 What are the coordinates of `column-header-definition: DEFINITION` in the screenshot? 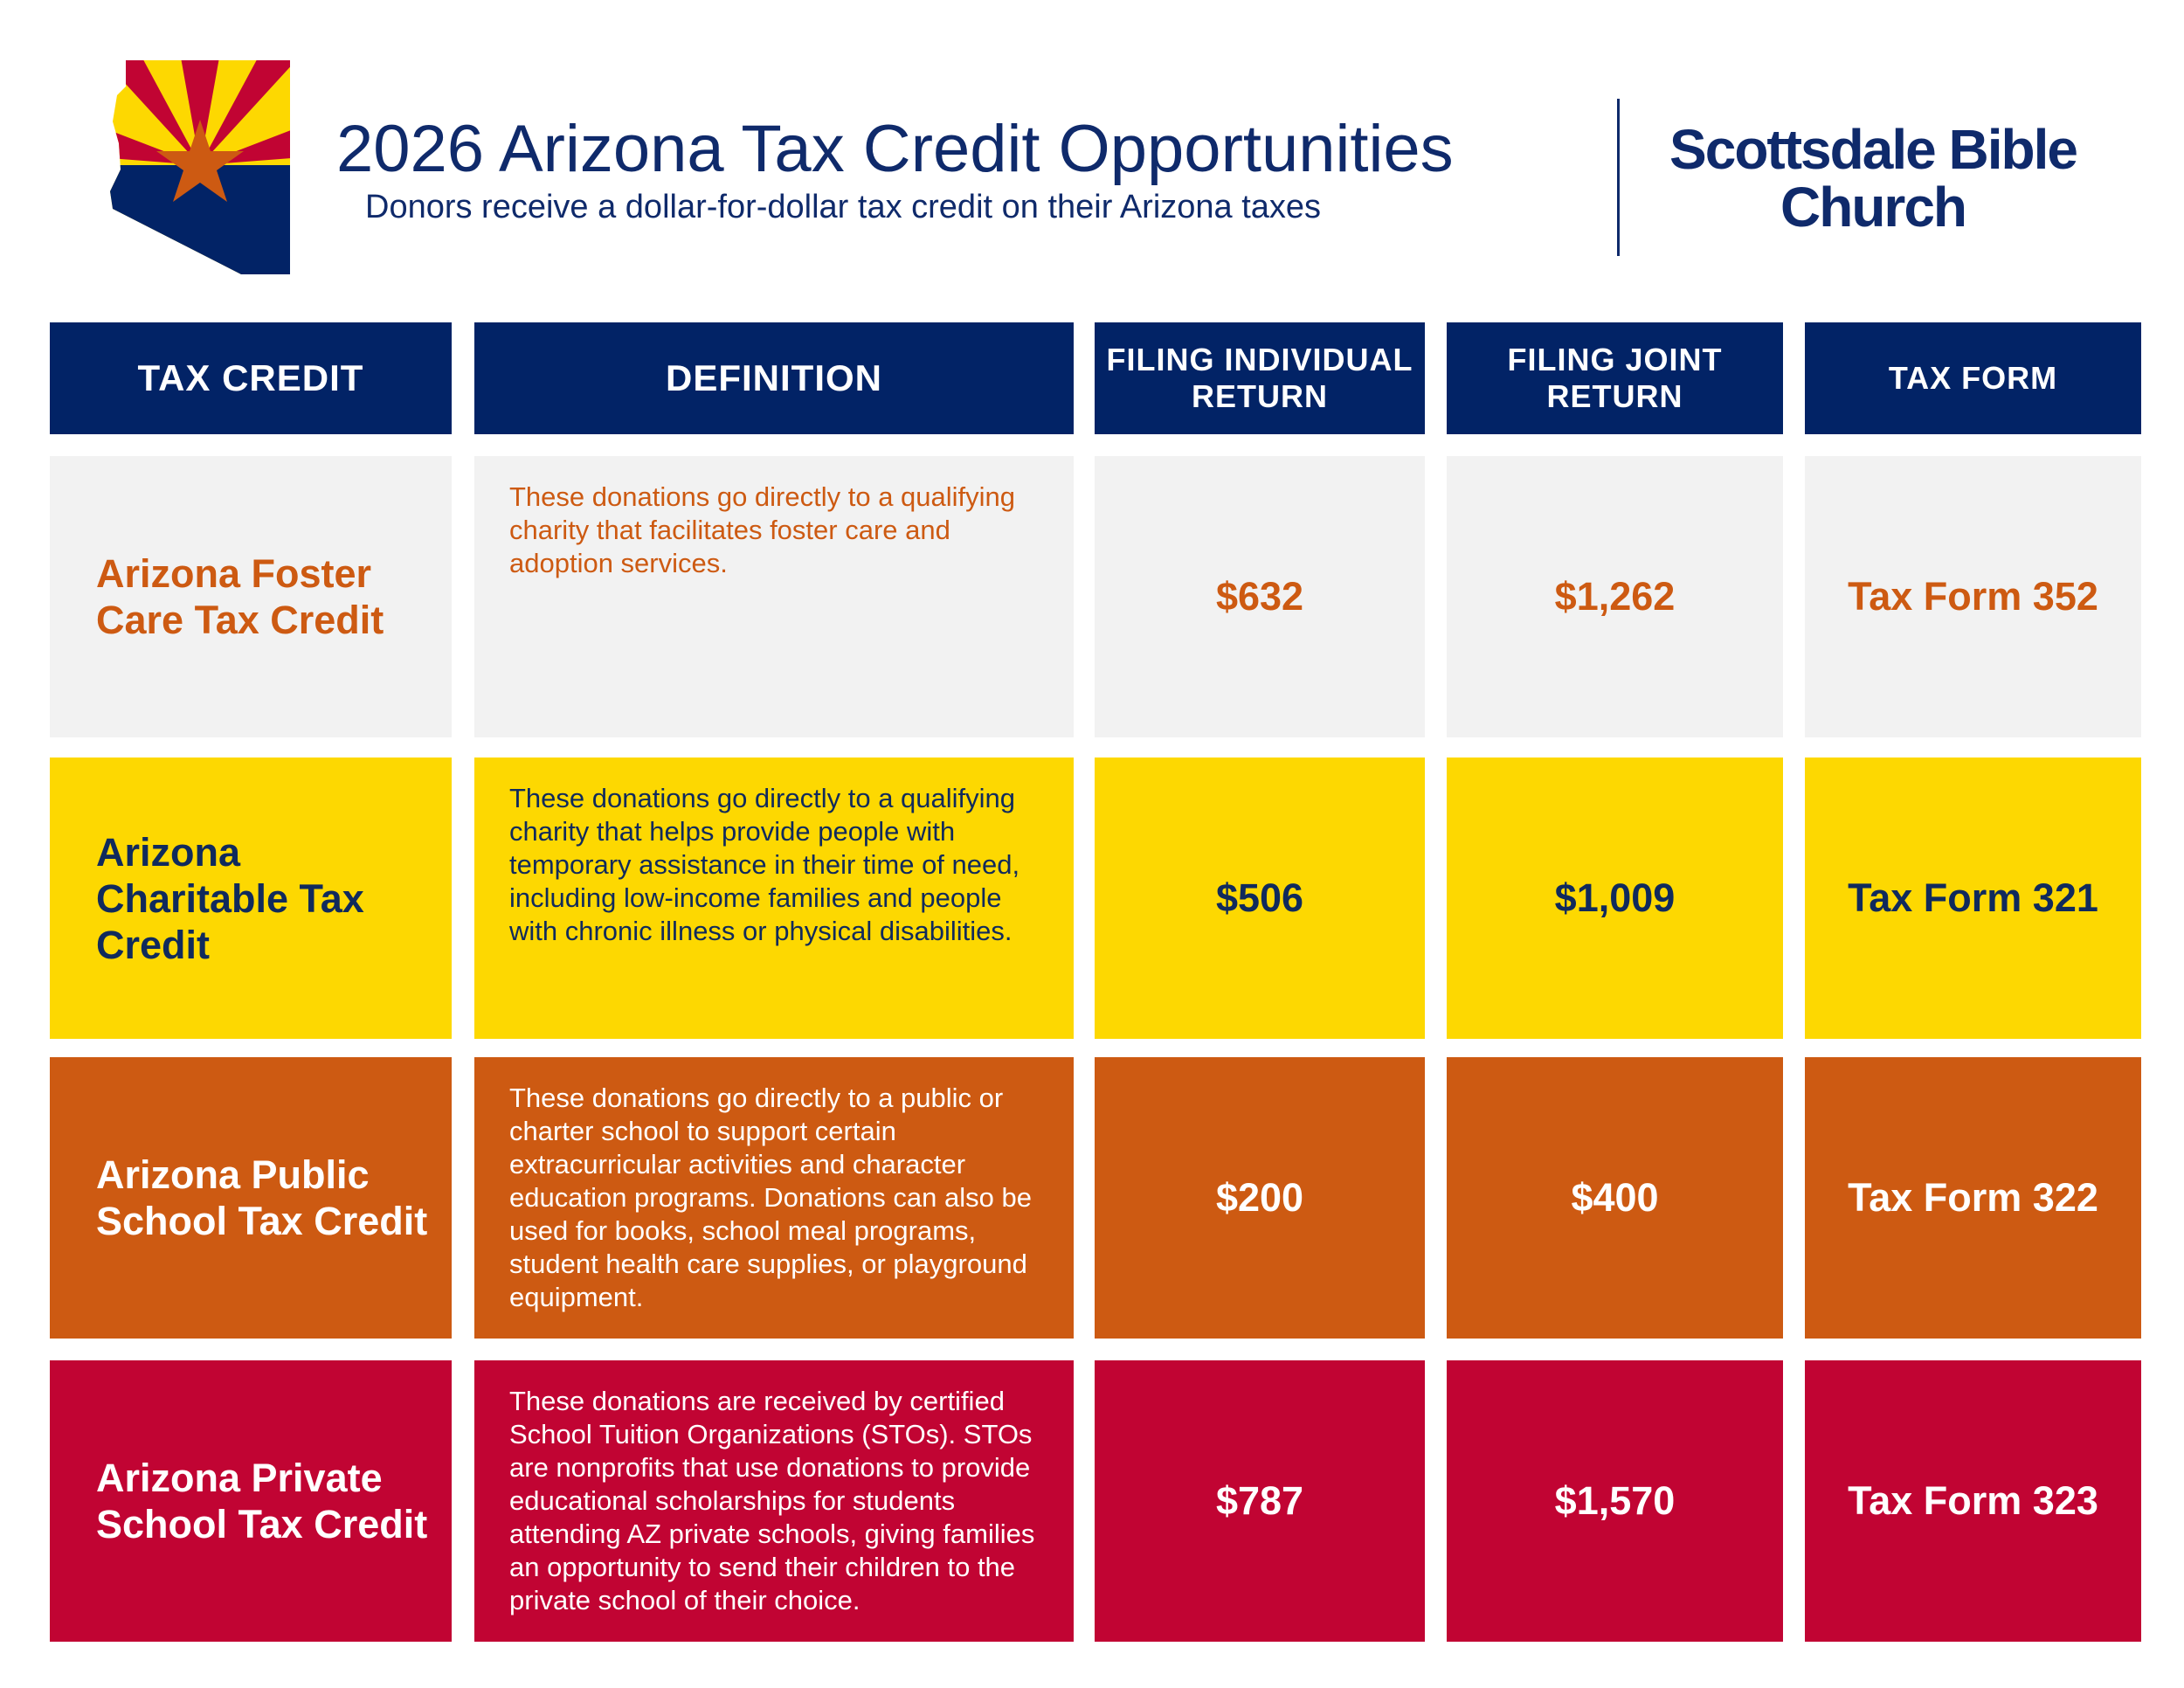 It's located at (774, 378).